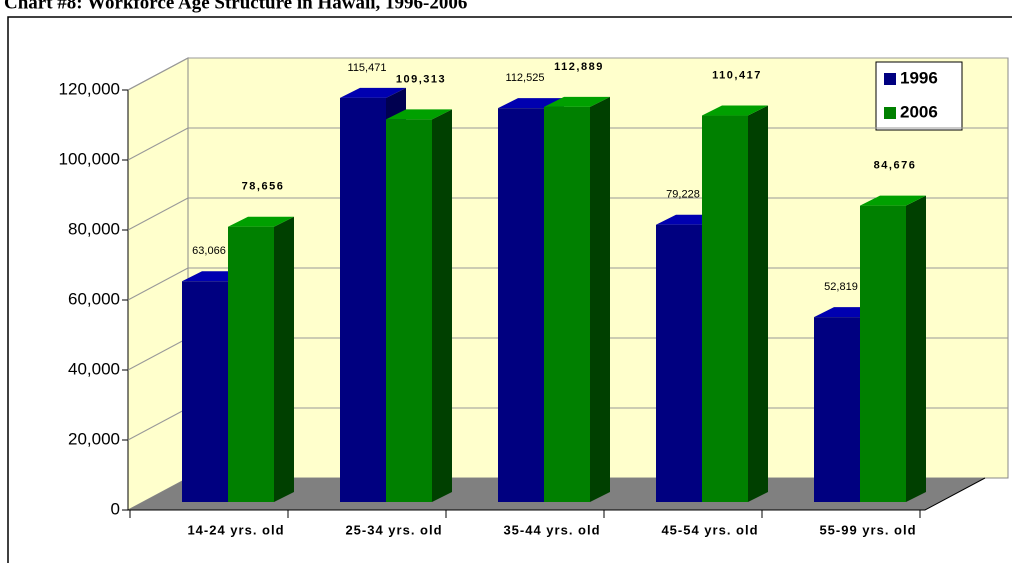  What do you see at coordinates (709, 529) in the screenshot?
I see `x-tick-label: 45-54 yrs. old` at bounding box center [709, 529].